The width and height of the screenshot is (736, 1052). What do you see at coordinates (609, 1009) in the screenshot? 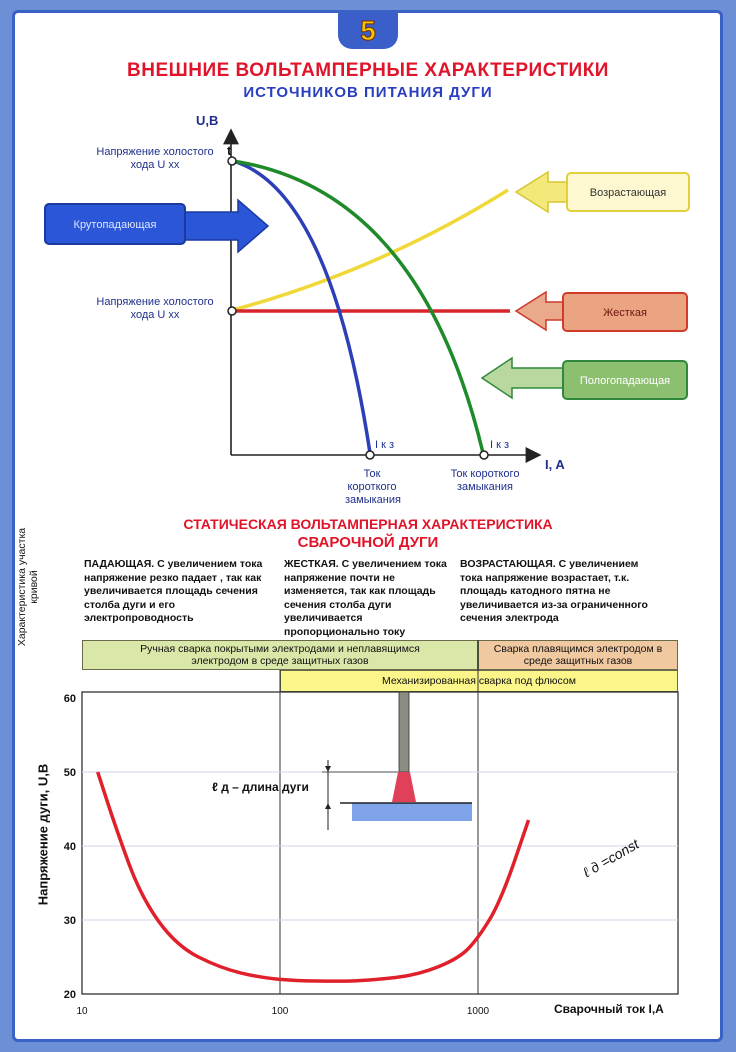
I see `chart2-x-axis-label: Сварочный ток I,A` at bounding box center [609, 1009].